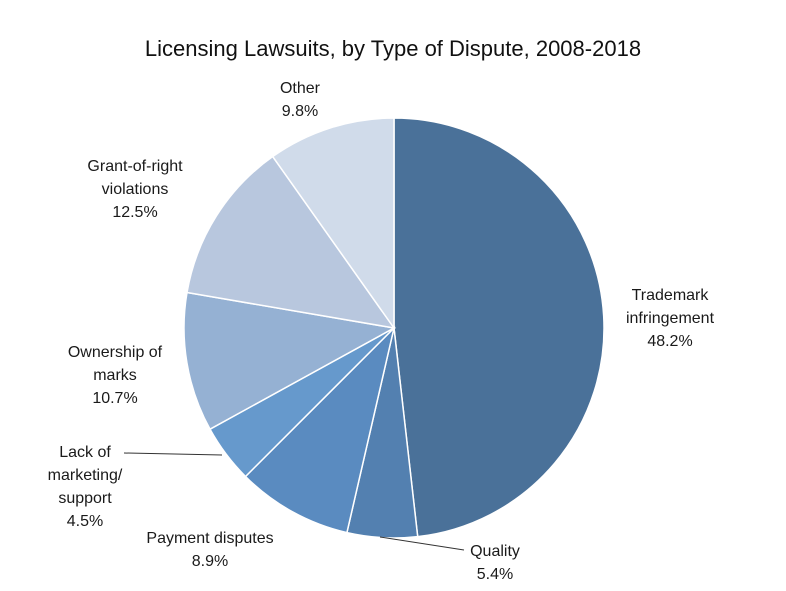  I want to click on leader-lines, so click(294, 501).